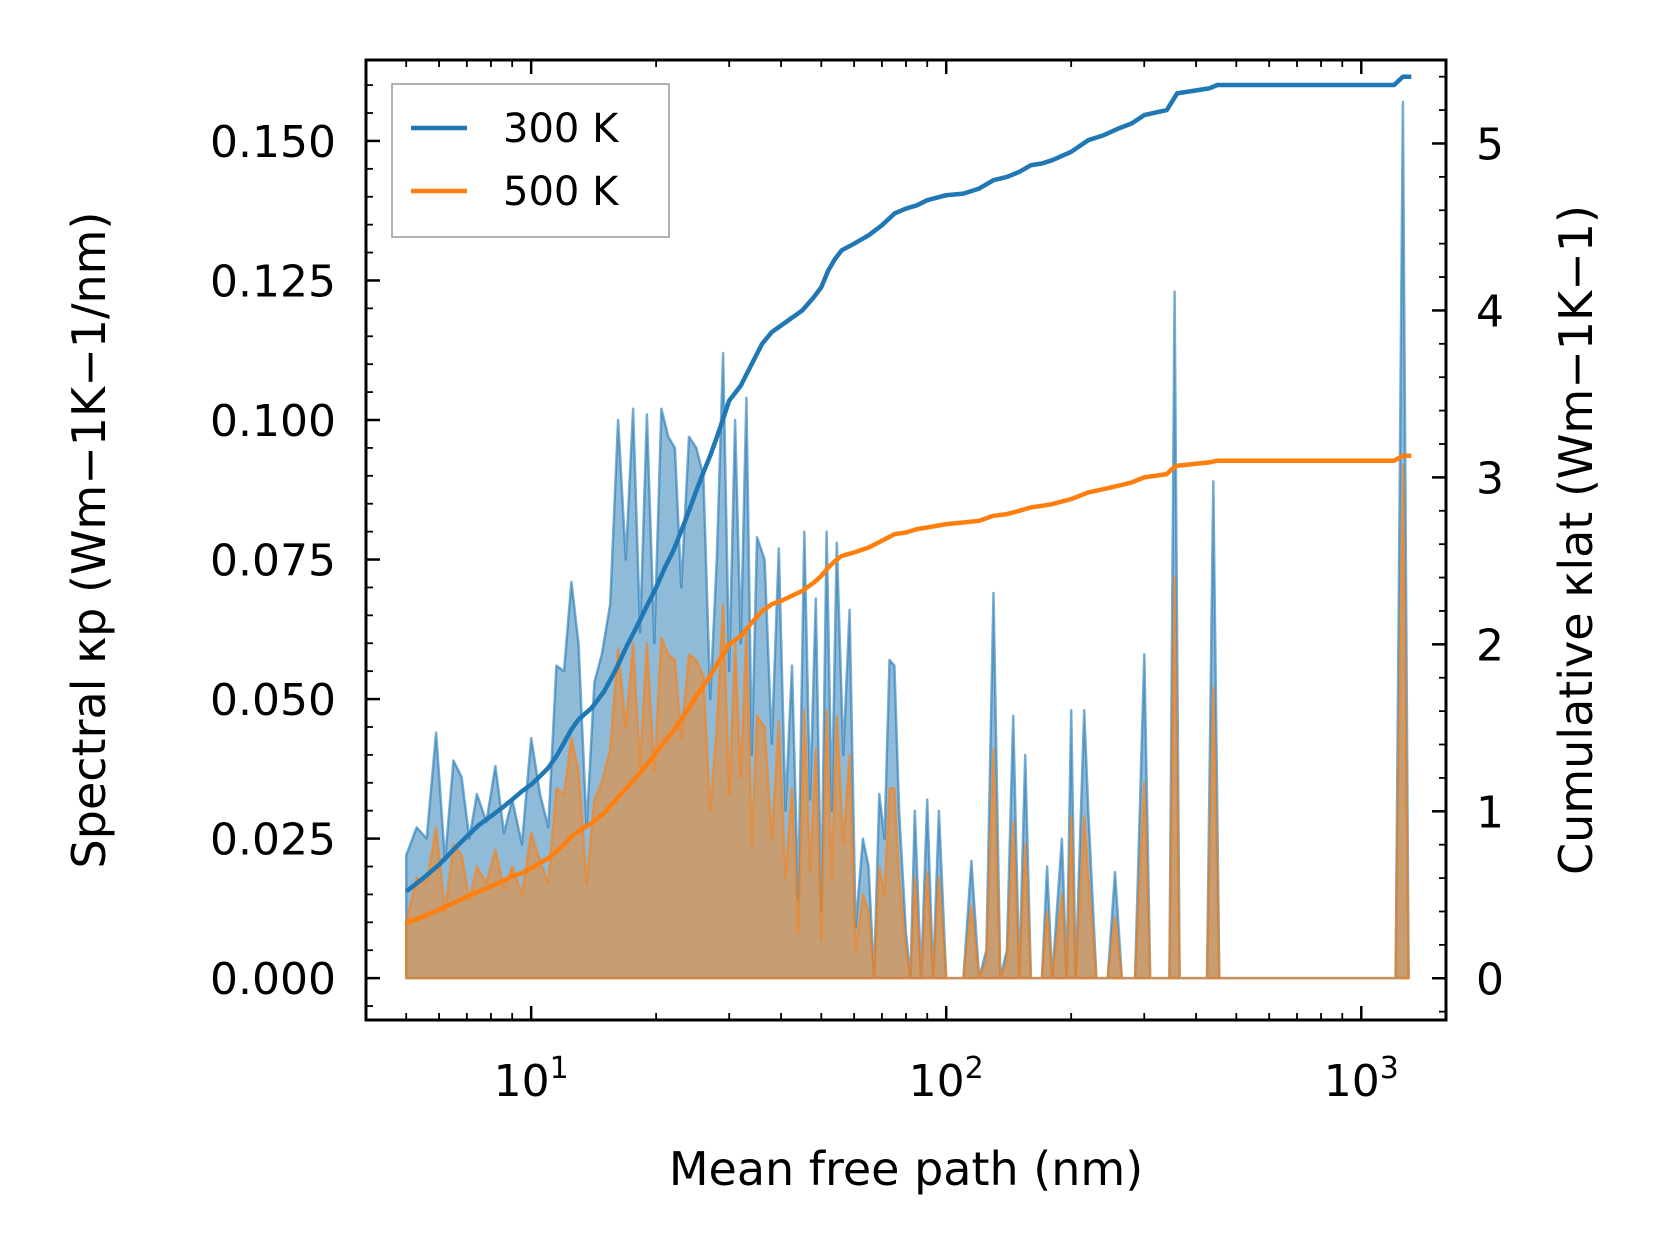 The width and height of the screenshot is (1660, 1254). I want to click on y-left-tick-label: 0.125, so click(273, 281).